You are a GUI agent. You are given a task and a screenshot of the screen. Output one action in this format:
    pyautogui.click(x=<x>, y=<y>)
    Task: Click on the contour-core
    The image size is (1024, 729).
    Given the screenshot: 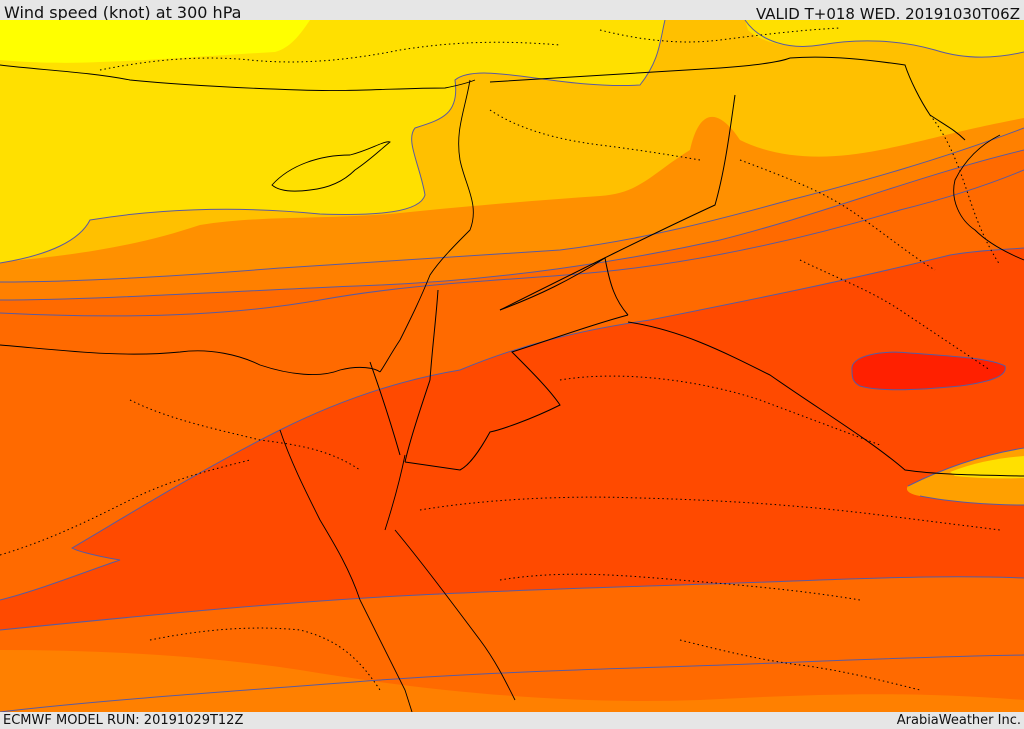 What is the action you would take?
    pyautogui.click(x=928, y=371)
    